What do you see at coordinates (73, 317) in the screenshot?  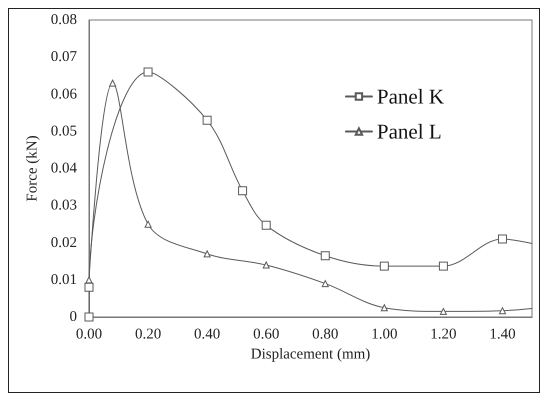 I see `y-tick-label: 0` at bounding box center [73, 317].